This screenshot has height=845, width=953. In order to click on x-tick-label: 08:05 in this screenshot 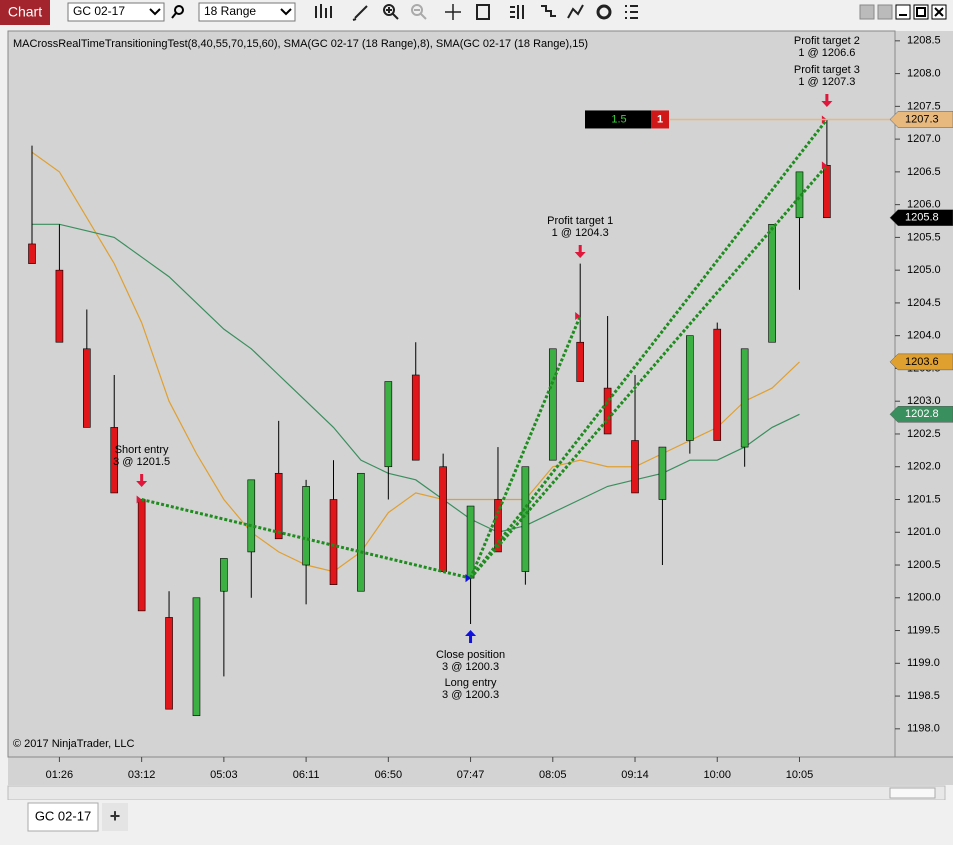, I will do `click(553, 775)`.